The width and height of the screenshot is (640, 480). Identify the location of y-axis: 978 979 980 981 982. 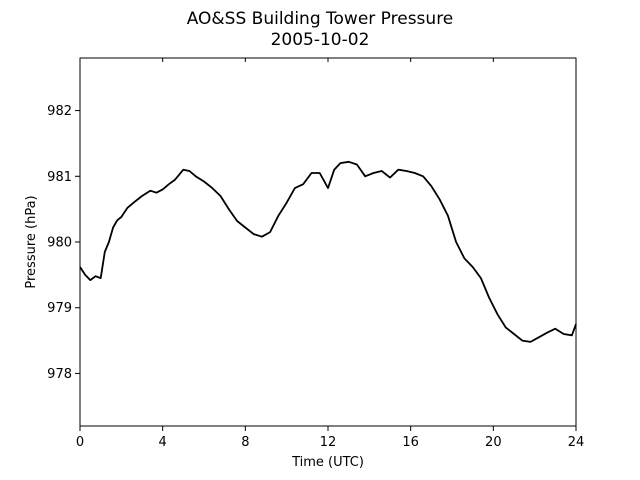
(63, 243).